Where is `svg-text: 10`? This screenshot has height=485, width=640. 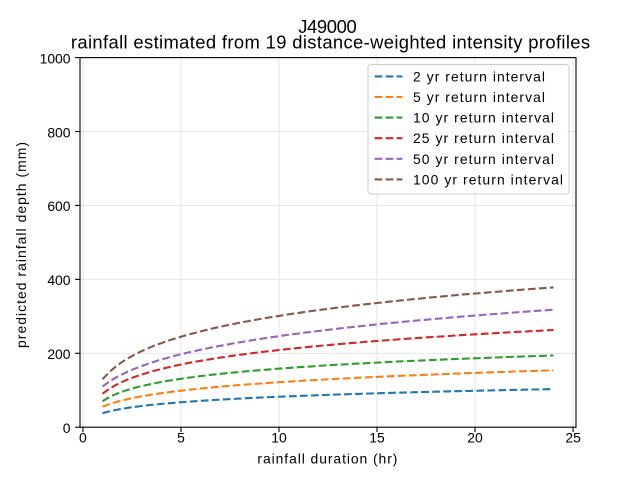 svg-text: 10 is located at coordinates (279, 437).